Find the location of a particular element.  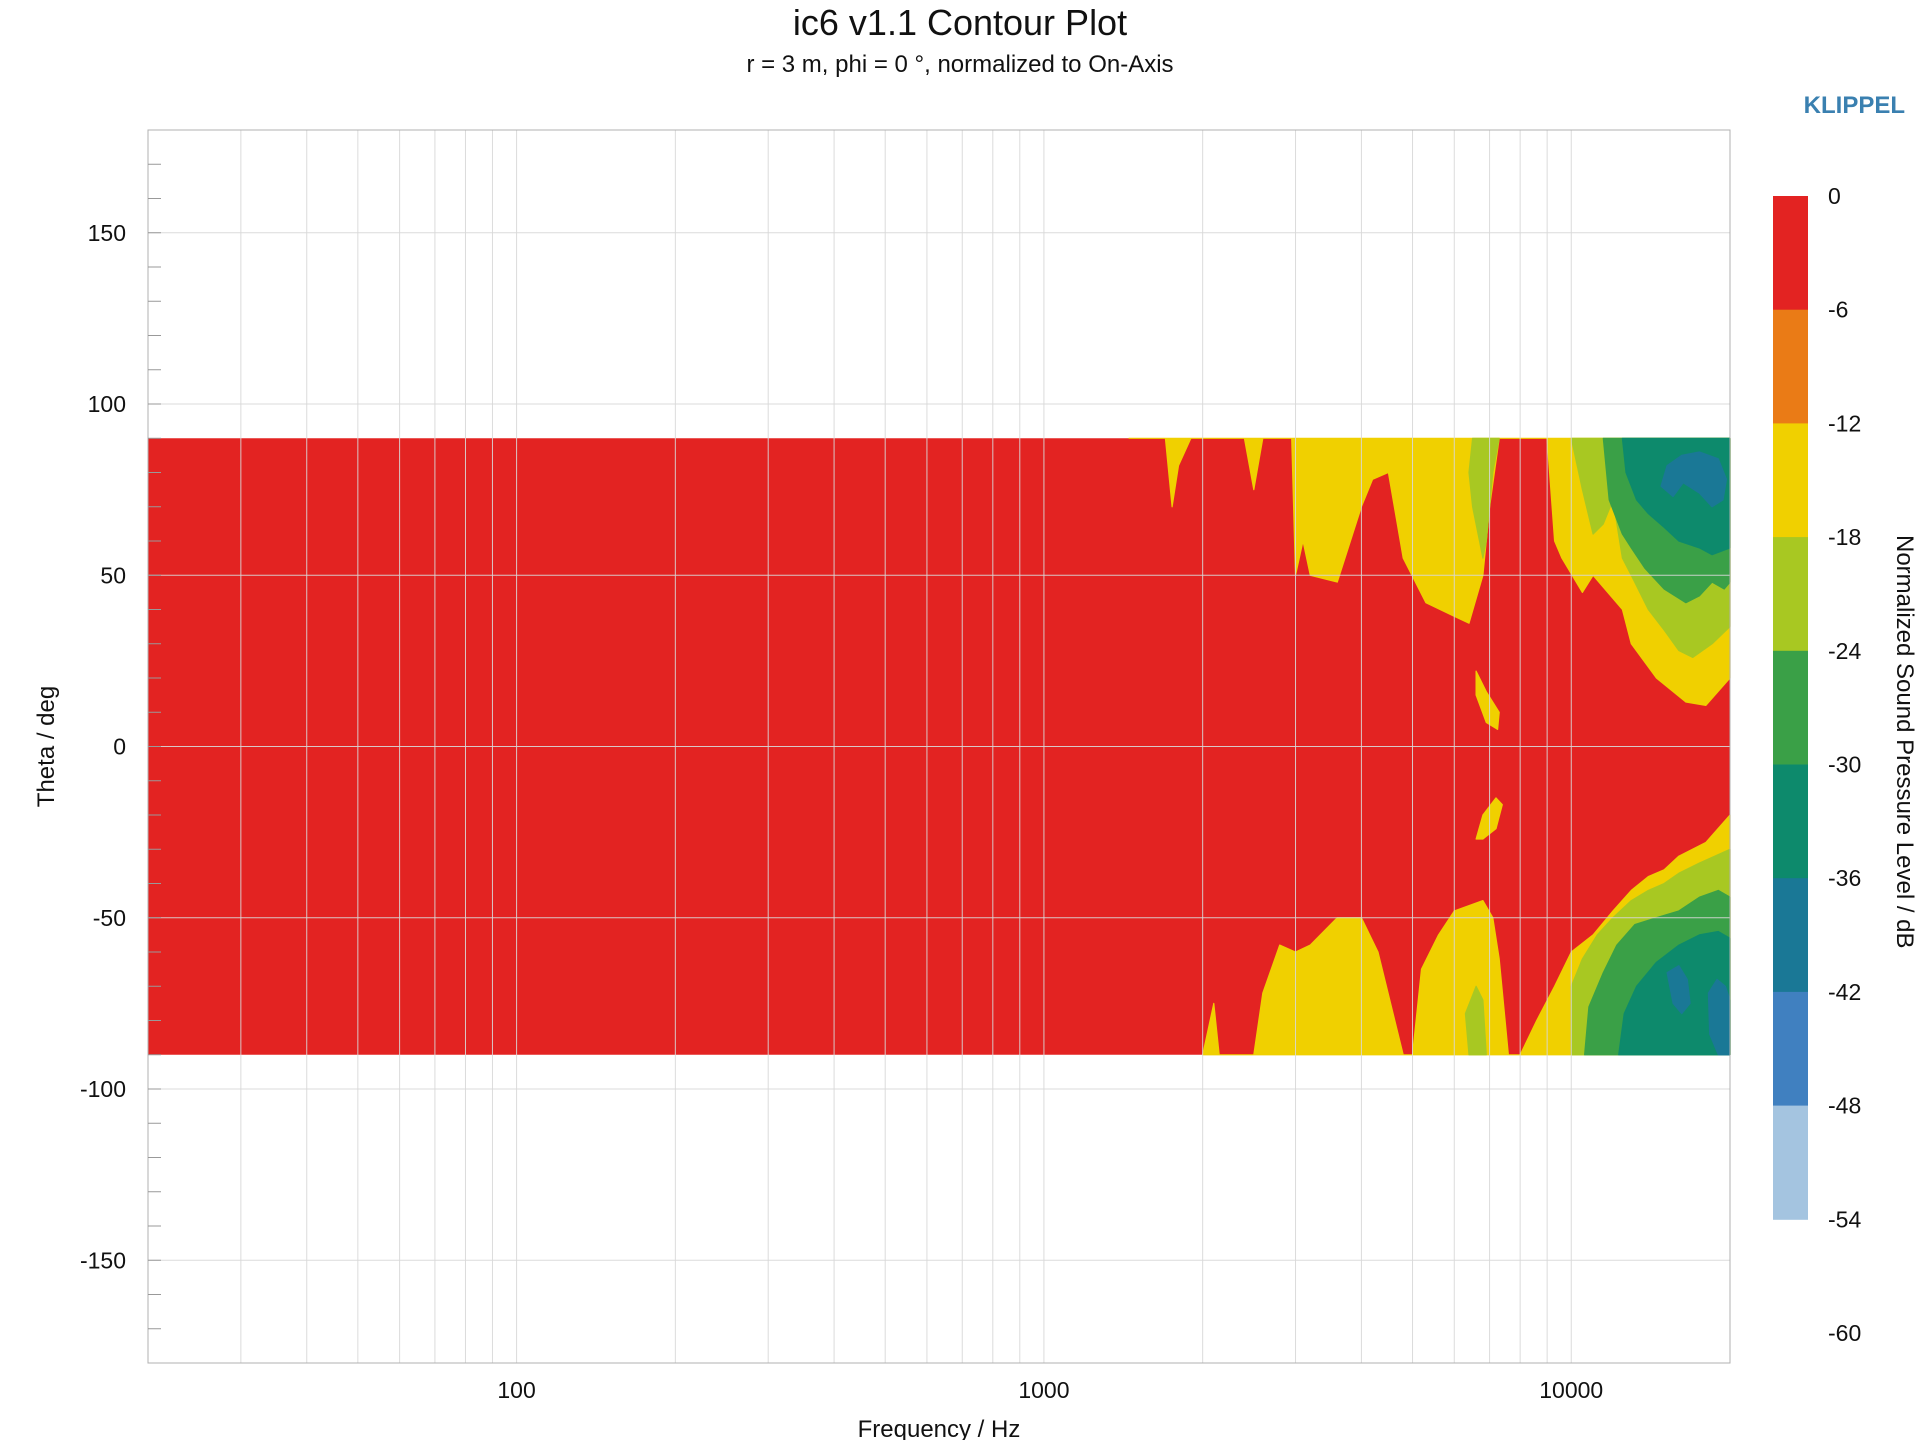

colorbar-tick-label: -60 is located at coordinates (1844, 1333).